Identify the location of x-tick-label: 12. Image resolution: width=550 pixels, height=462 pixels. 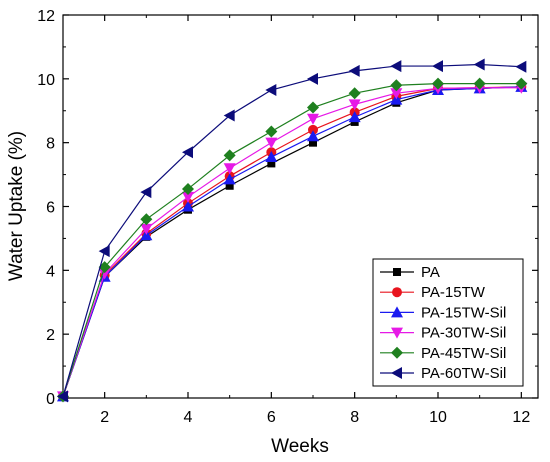
(521, 417).